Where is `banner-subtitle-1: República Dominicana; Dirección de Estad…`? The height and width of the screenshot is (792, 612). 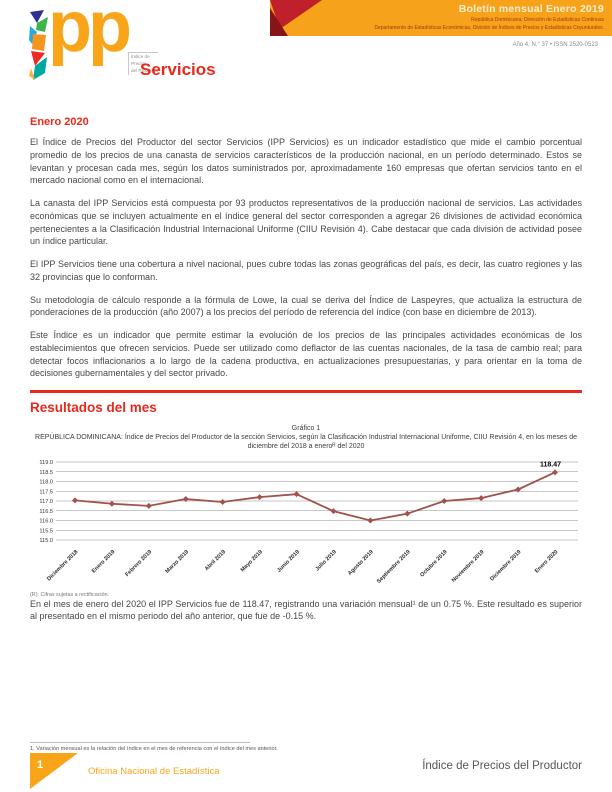 banner-subtitle-1: República Dominicana; Dirección de Estad… is located at coordinates (537, 20).